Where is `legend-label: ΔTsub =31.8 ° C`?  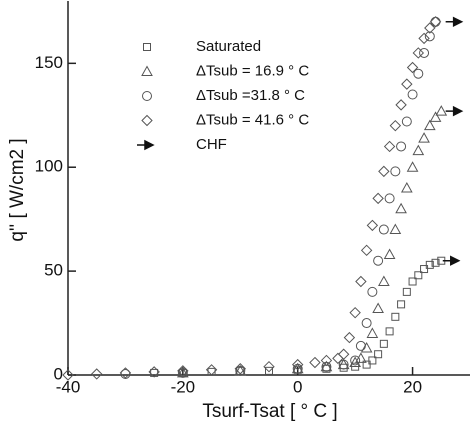
legend-label: ΔTsub =31.8 ° C is located at coordinates (250, 95).